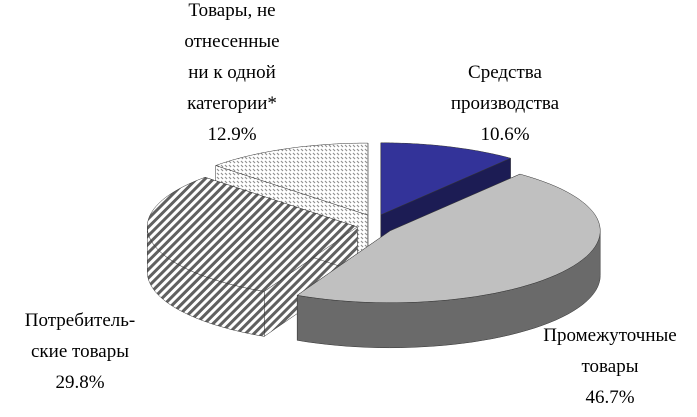 The width and height of the screenshot is (697, 417). What do you see at coordinates (80, 351) in the screenshot?
I see `label-line: ские товары` at bounding box center [80, 351].